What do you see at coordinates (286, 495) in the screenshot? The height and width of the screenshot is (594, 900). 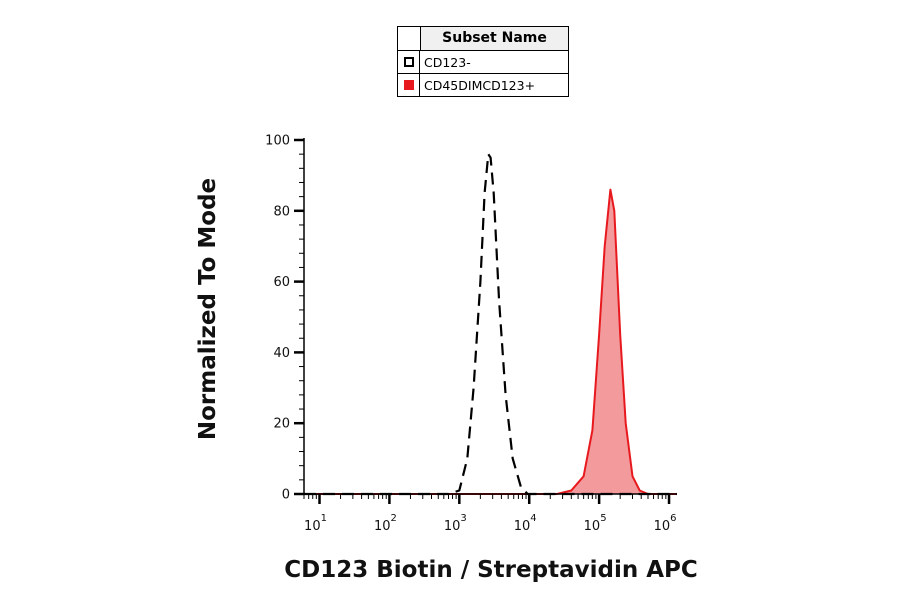 I see `y-tick-label: 0` at bounding box center [286, 495].